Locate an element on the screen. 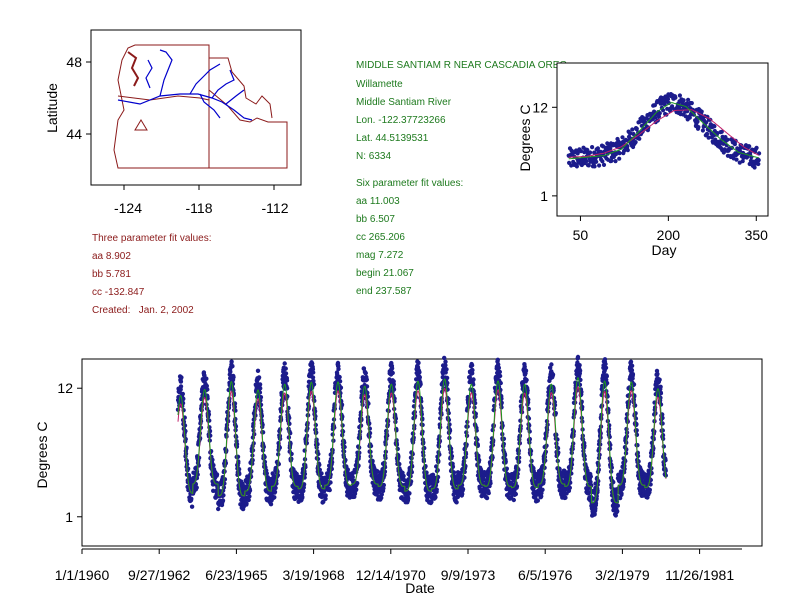 This screenshot has height=611, width=792. seasonal-chart: 50 200 350 1 12 Day Degrees C is located at coordinates (643, 160).